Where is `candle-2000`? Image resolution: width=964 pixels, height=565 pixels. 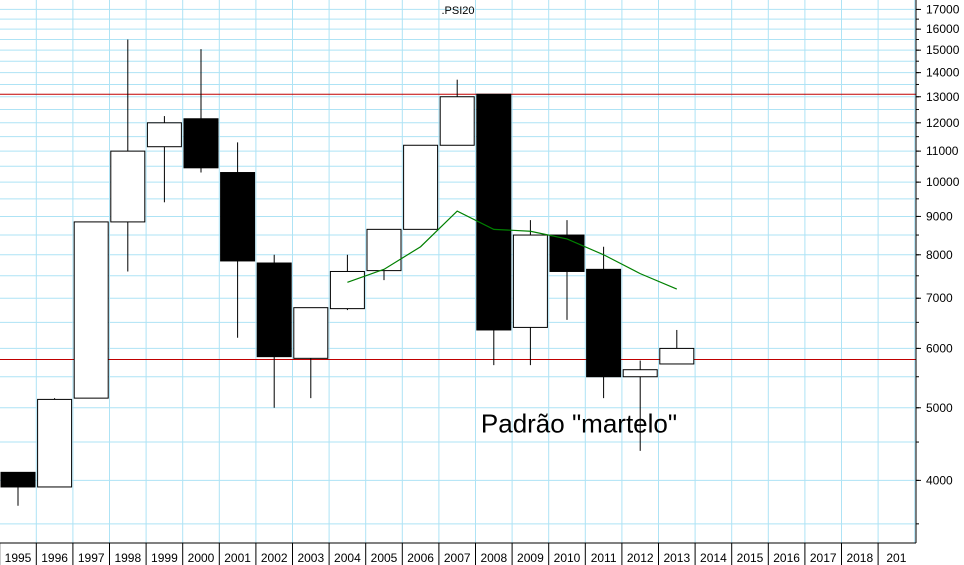
candle-2000 is located at coordinates (201, 111).